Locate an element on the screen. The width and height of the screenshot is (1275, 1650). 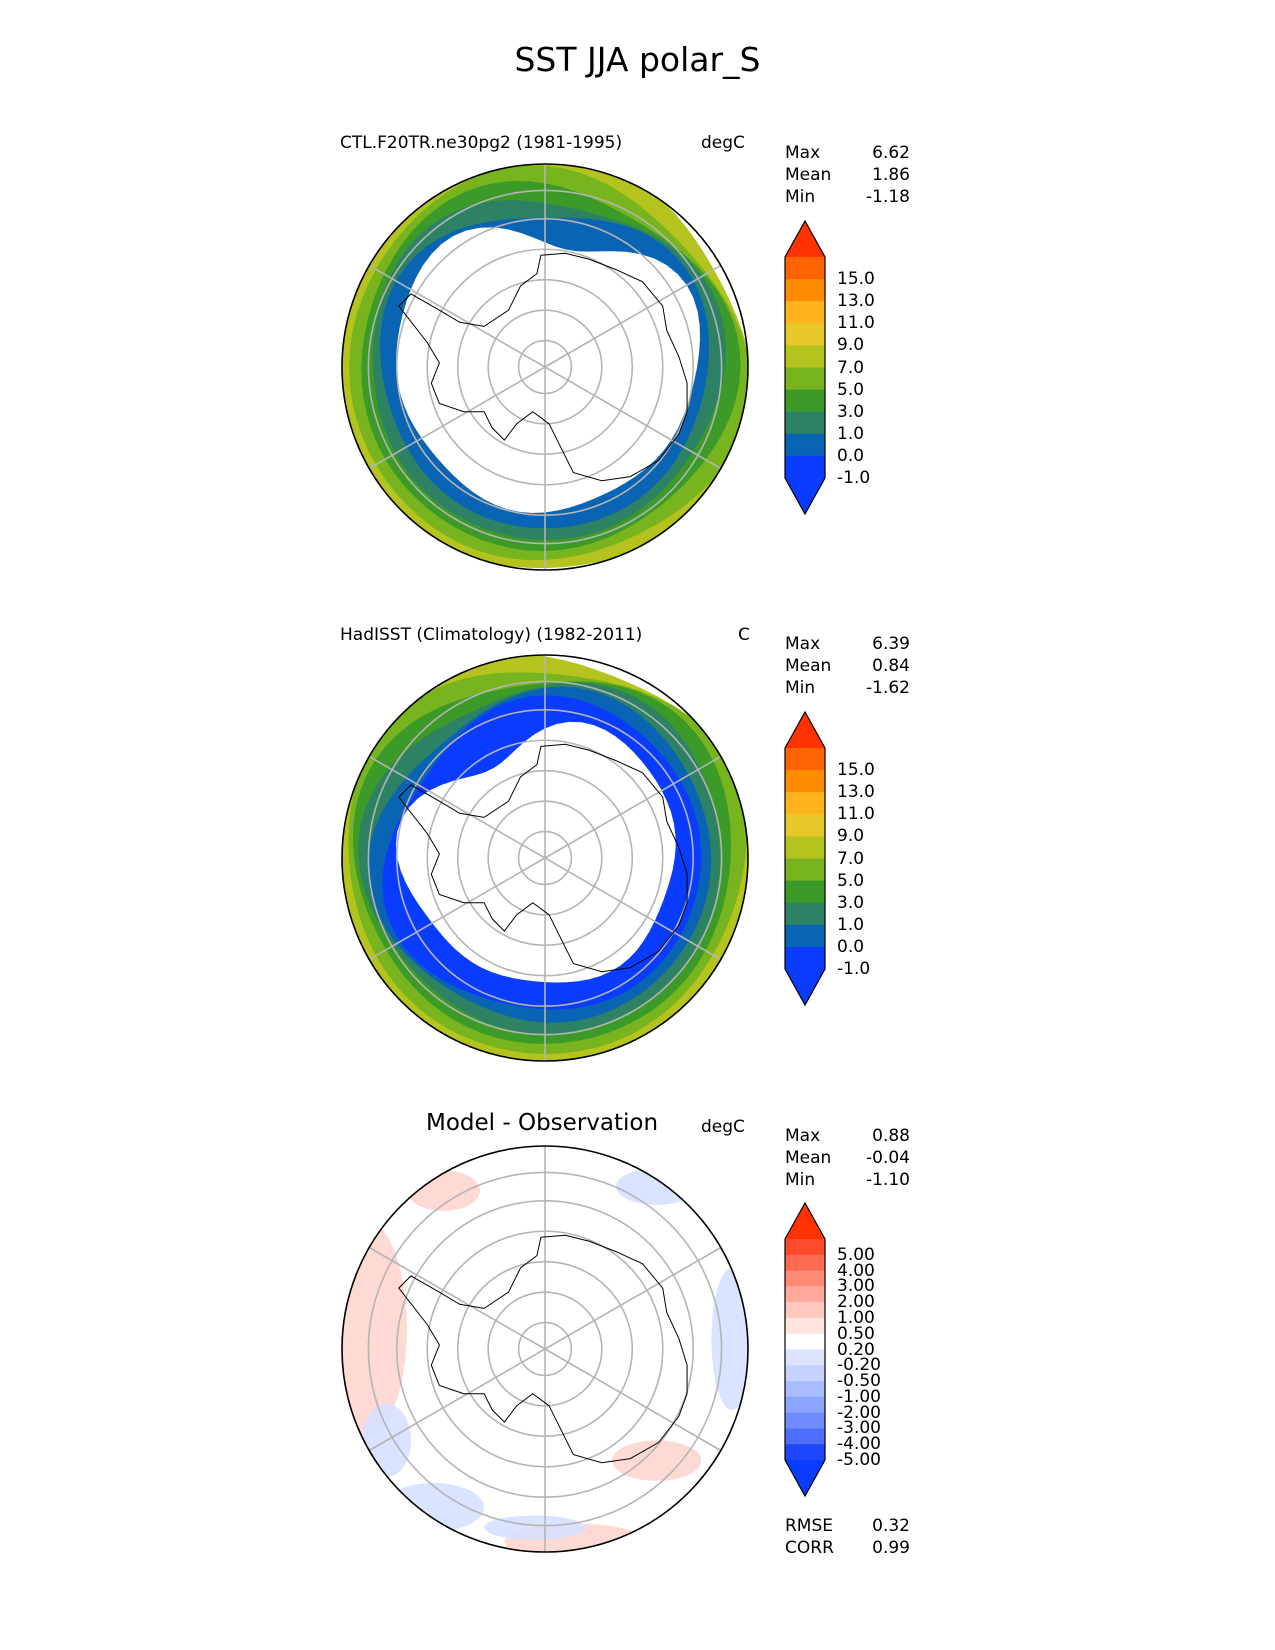
panel-3-stat-min: Min -1.10 is located at coordinates (847, 1181).